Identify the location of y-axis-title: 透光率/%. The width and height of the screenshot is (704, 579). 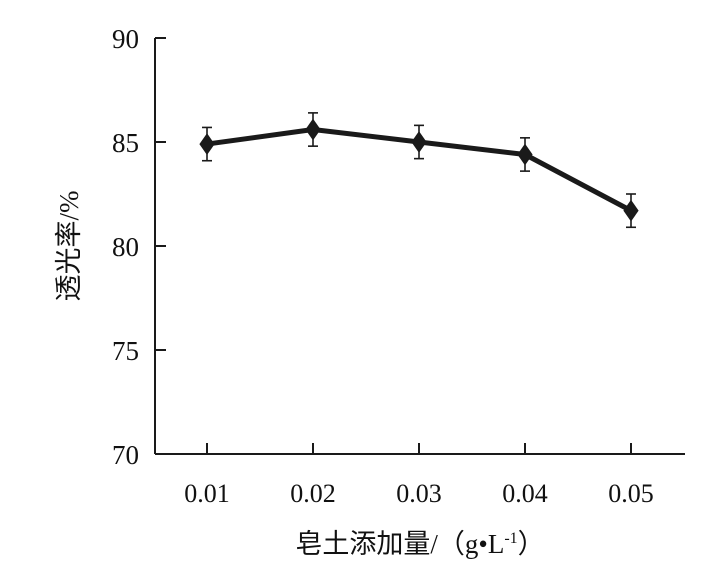
(69, 246).